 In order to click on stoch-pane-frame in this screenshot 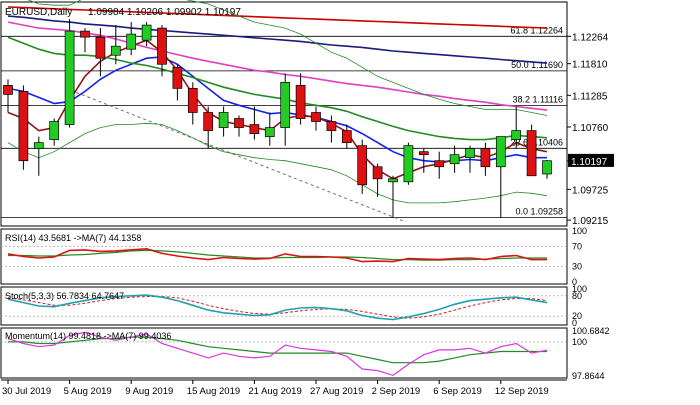, I will do `click(284, 306)`.